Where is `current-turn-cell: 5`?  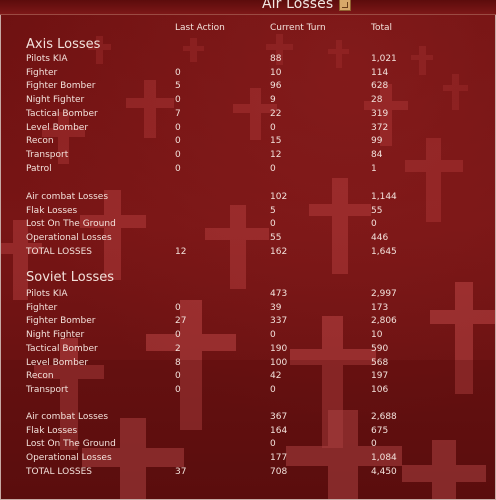 current-turn-cell: 5 is located at coordinates (273, 210).